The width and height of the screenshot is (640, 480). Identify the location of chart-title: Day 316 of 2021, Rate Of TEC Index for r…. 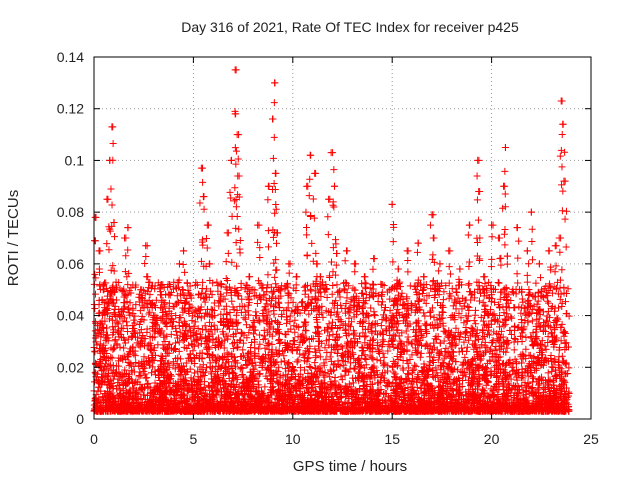
(350, 27).